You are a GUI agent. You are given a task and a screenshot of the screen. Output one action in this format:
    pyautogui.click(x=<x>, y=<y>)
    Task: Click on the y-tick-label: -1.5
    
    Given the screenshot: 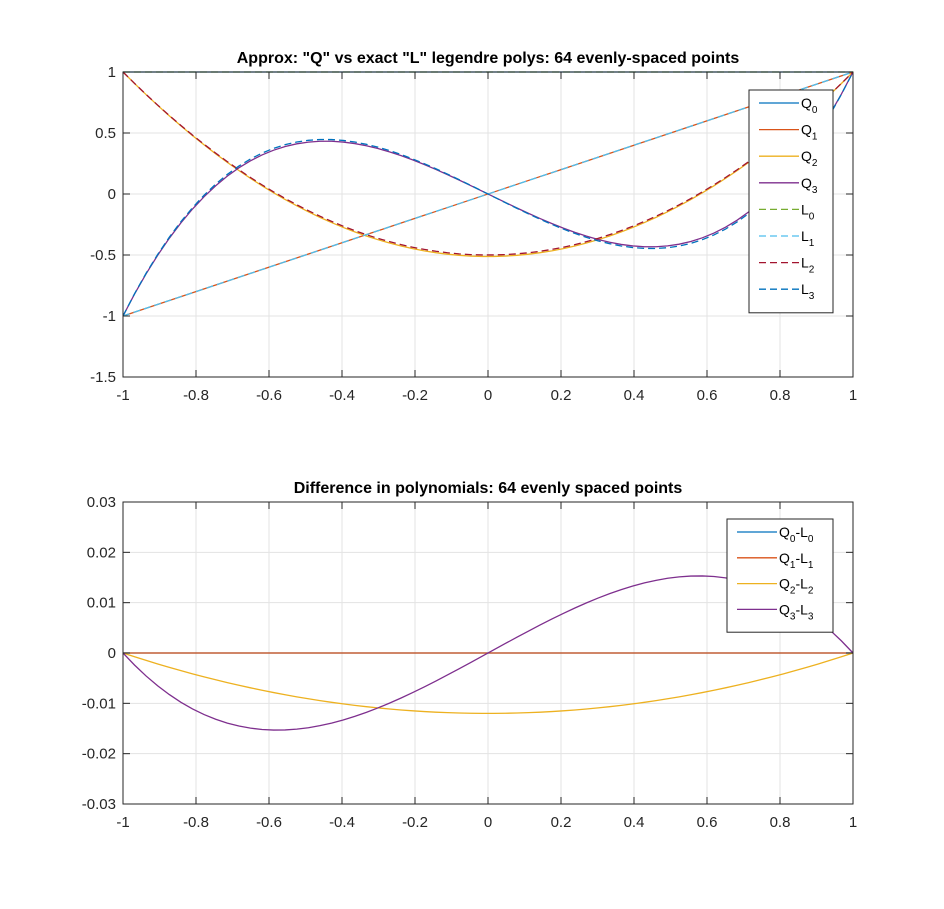 What is the action you would take?
    pyautogui.click(x=103, y=377)
    